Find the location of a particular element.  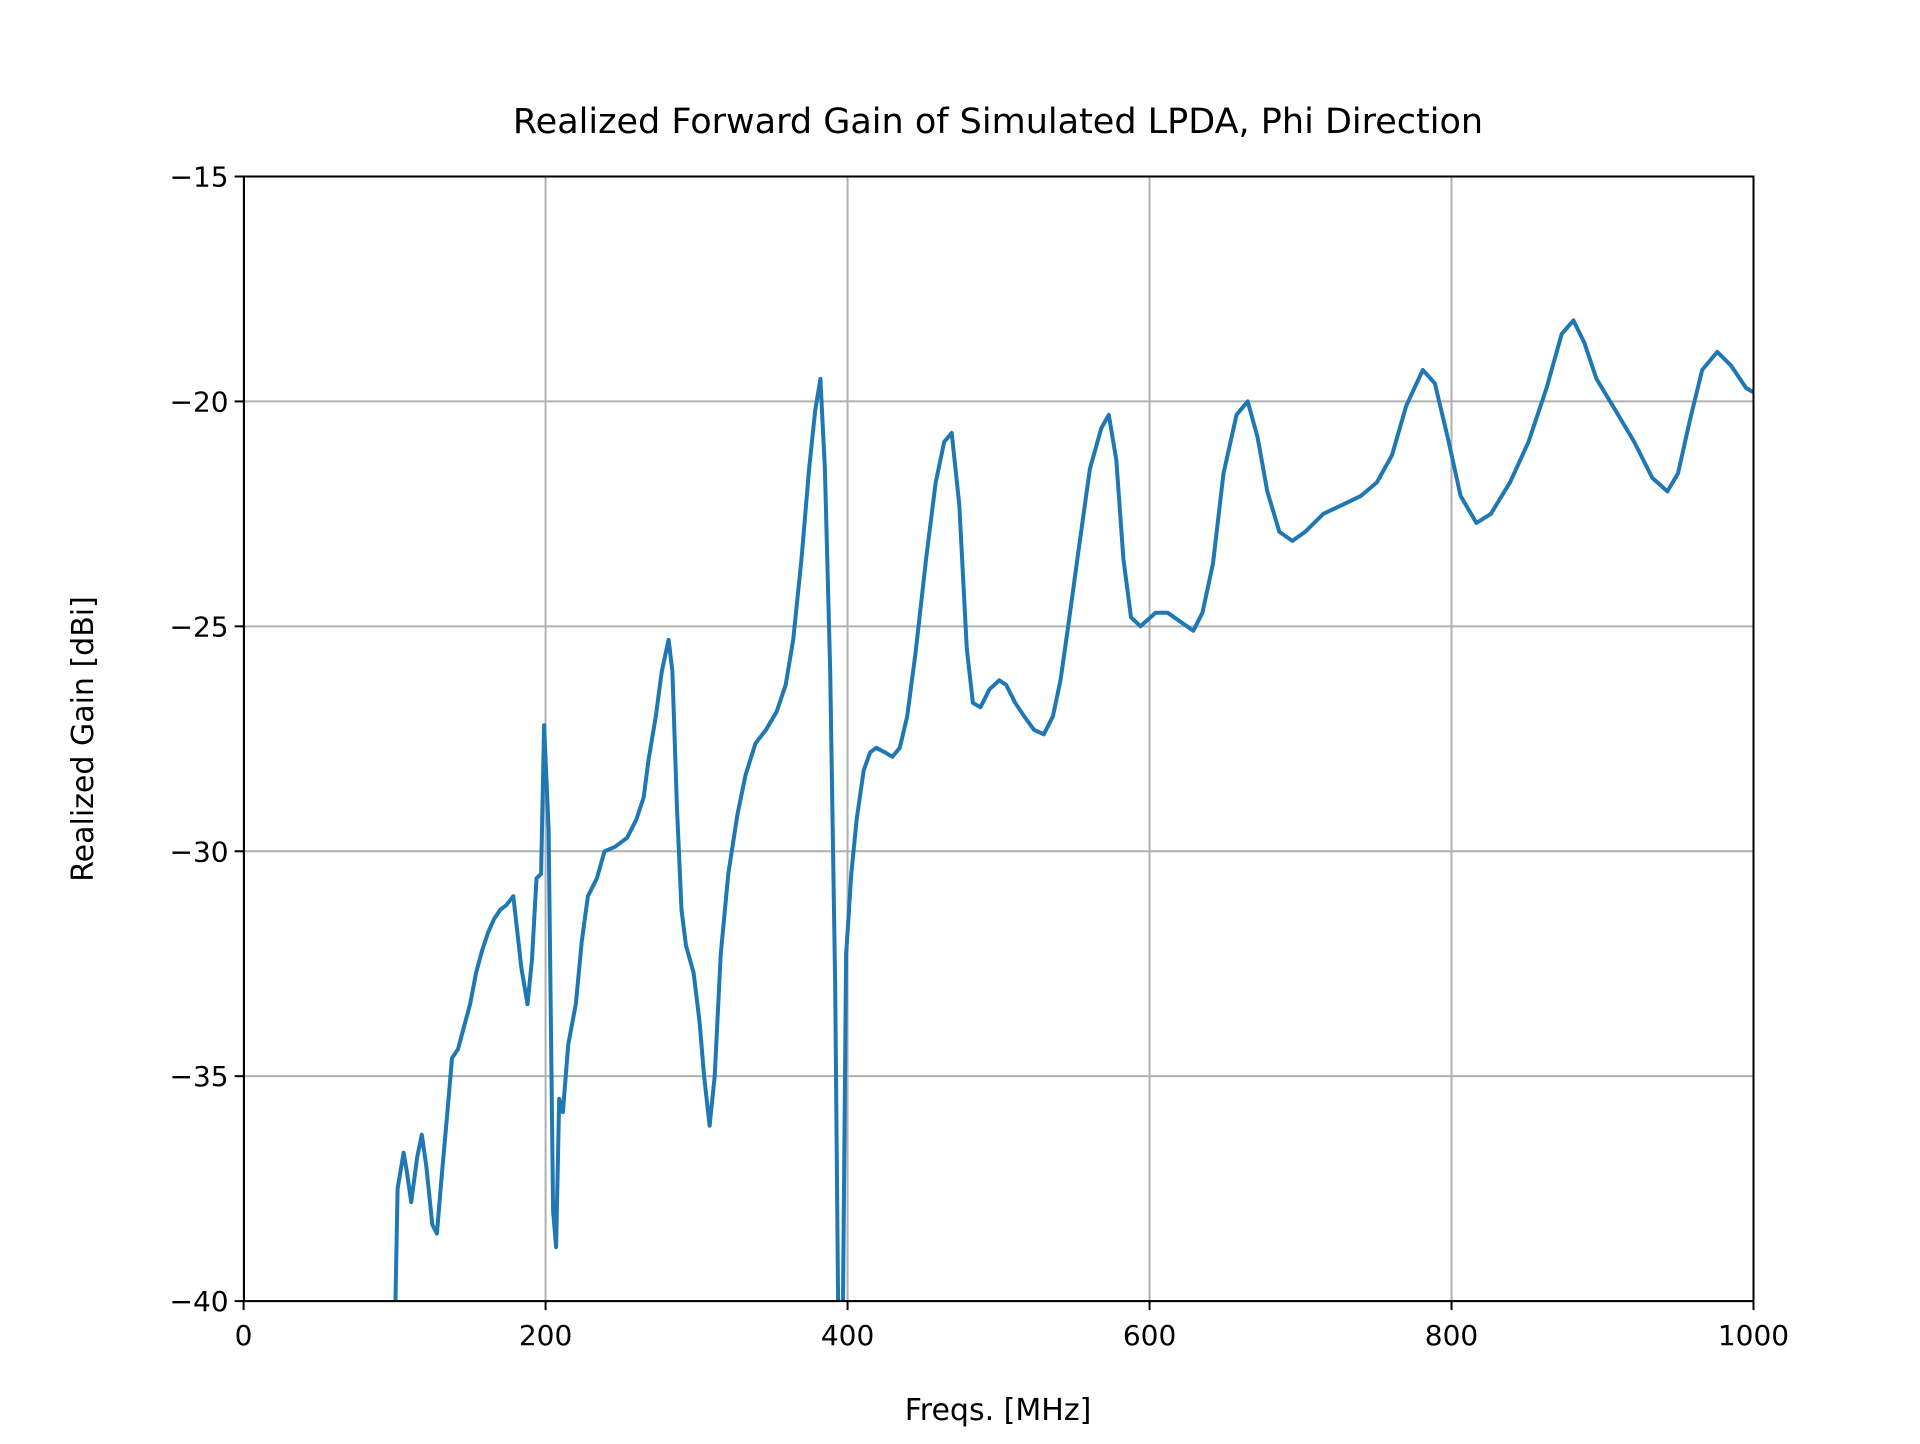

x-tick-label: 400 is located at coordinates (847, 1335).